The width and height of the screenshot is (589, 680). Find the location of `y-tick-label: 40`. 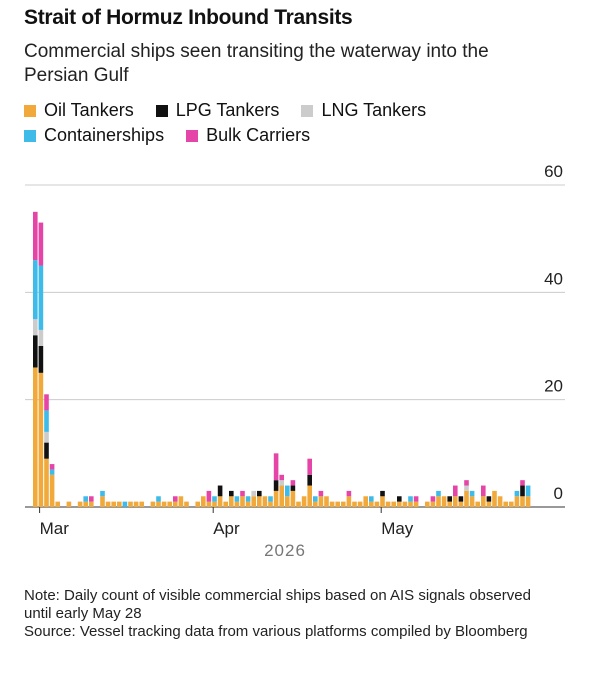

y-tick-label: 40 is located at coordinates (553, 278).